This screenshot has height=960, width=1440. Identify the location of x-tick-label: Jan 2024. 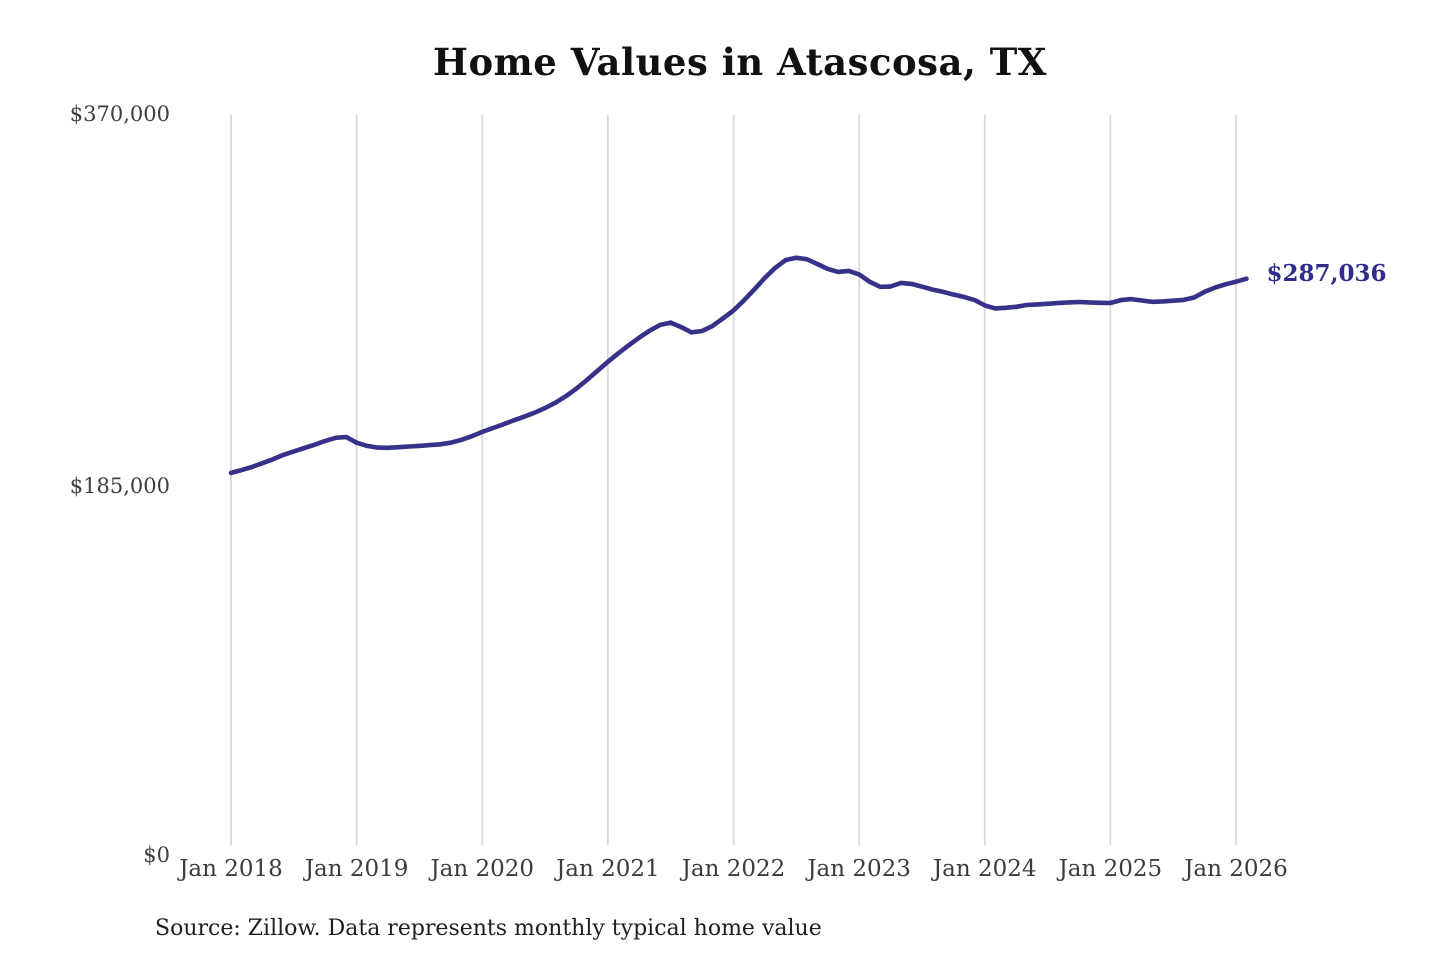
(984, 869).